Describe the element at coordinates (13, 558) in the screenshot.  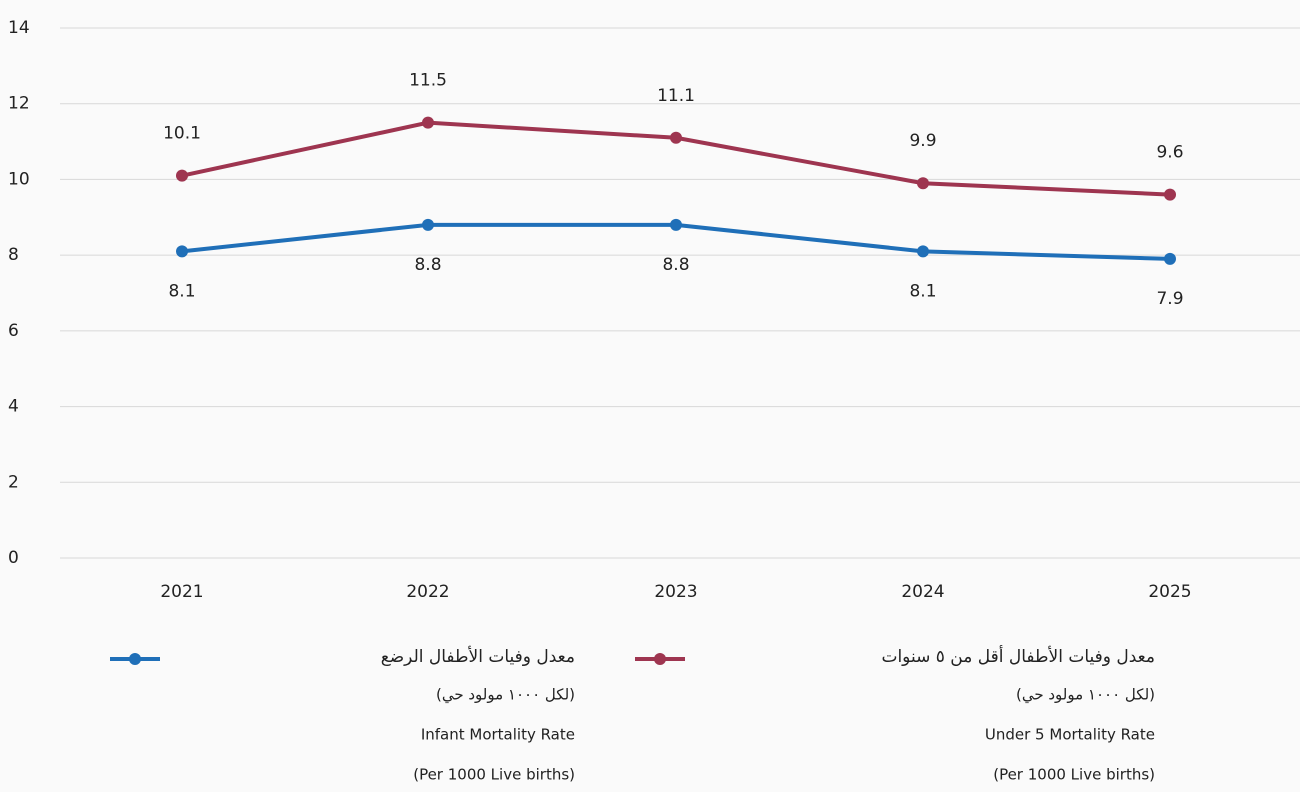
I see `y-tick-label: 0` at that location.